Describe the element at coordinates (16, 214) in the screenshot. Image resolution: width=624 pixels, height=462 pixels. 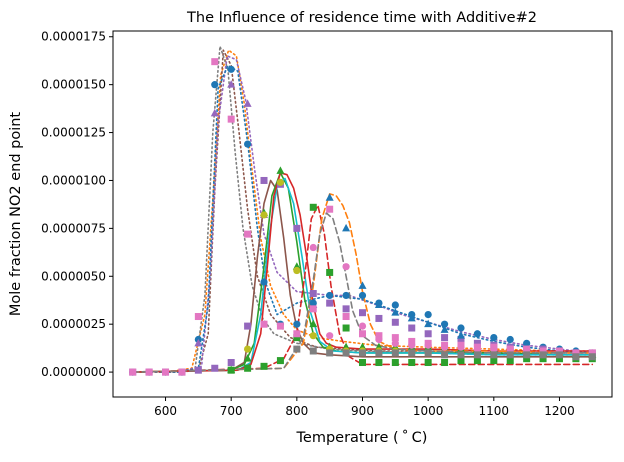
I see `y-axis-label: Mole fraction NO2 end point` at that location.